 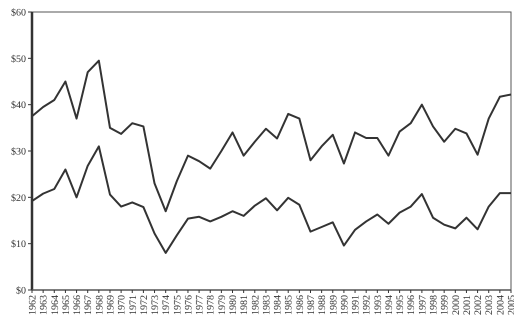 I want to click on x-tick-label: 2000, so click(x=456, y=305).